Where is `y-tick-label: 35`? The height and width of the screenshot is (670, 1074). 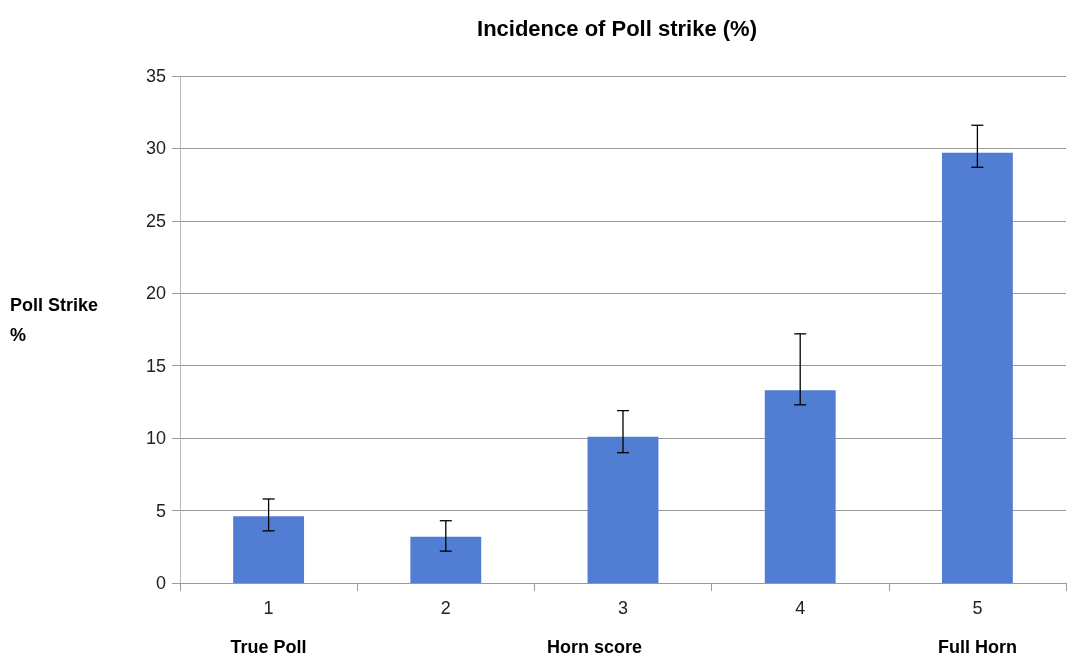 y-tick-label: 35 is located at coordinates (155, 76).